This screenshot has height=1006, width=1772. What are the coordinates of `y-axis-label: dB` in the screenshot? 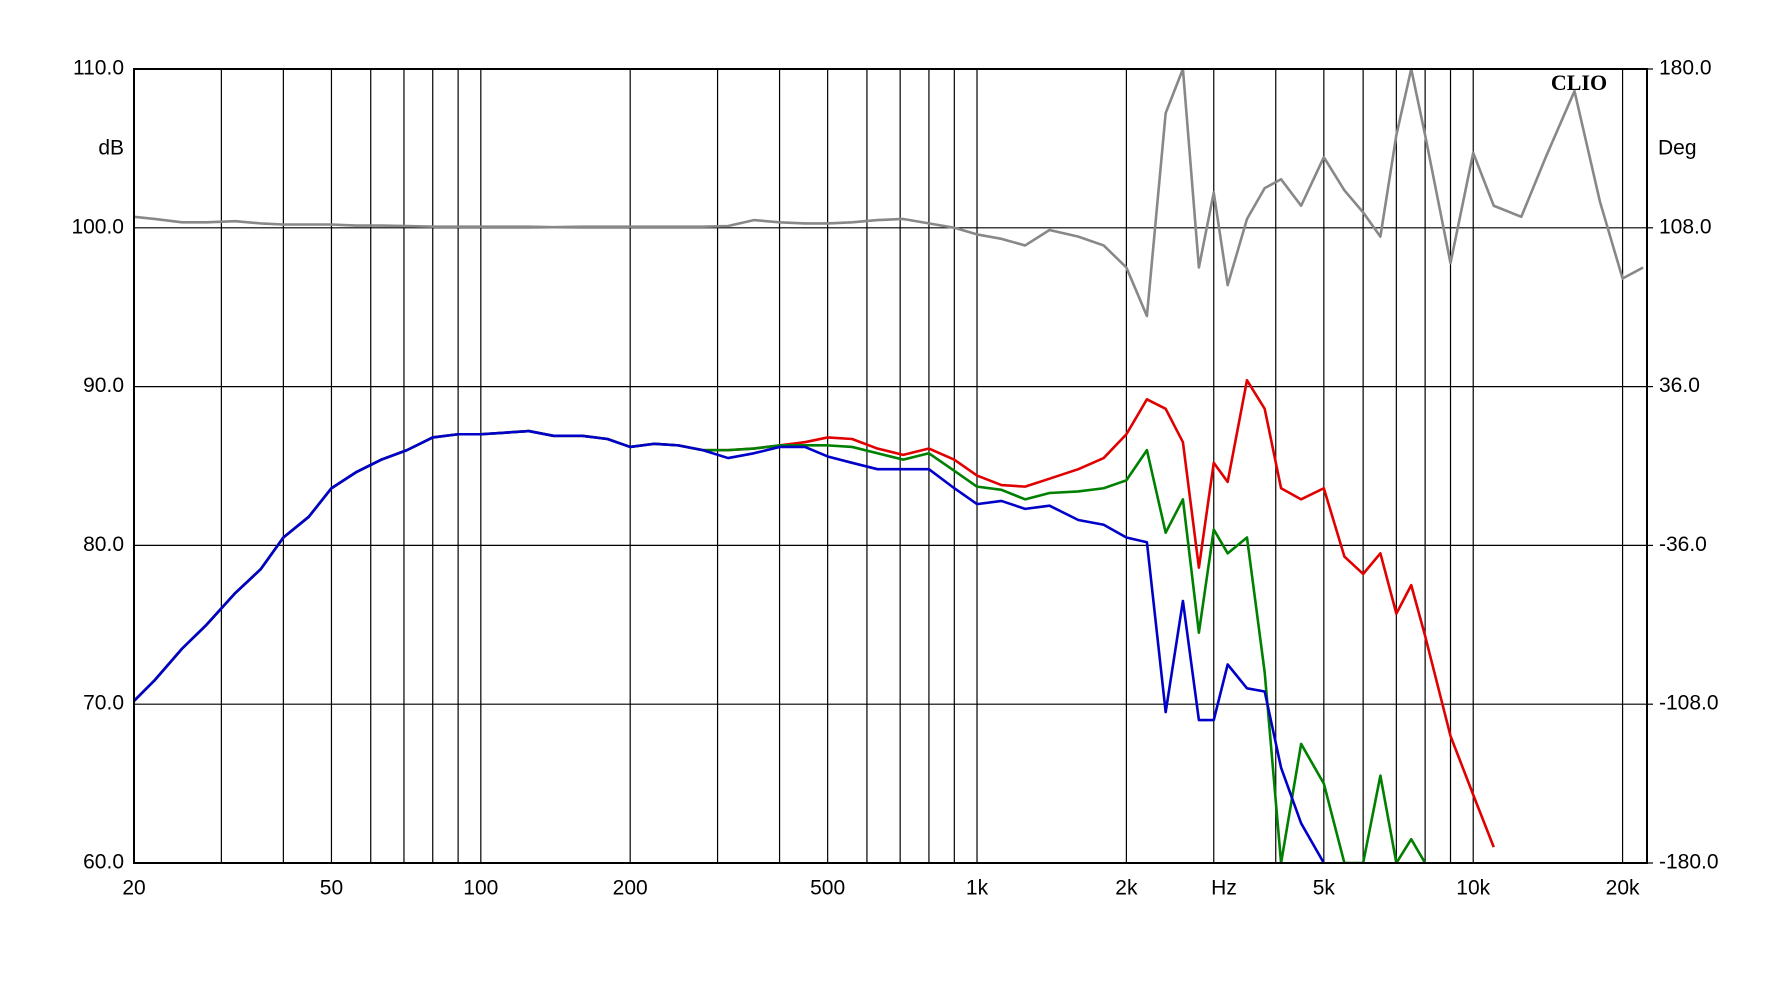 It's located at (111, 148).